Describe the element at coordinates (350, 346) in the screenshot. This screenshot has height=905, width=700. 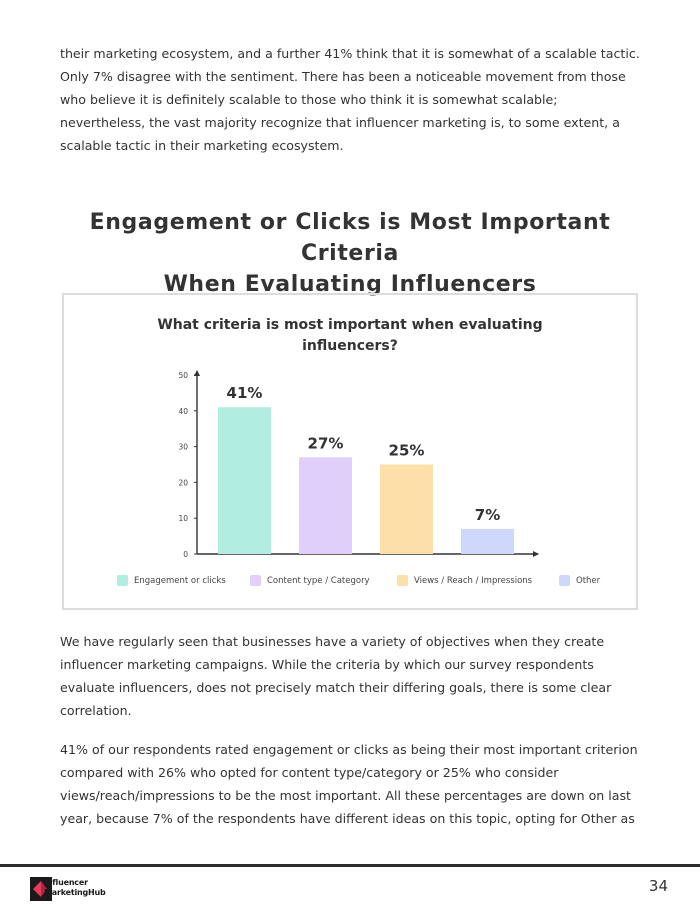
I see `chart-title-line-2: influencers?` at that location.